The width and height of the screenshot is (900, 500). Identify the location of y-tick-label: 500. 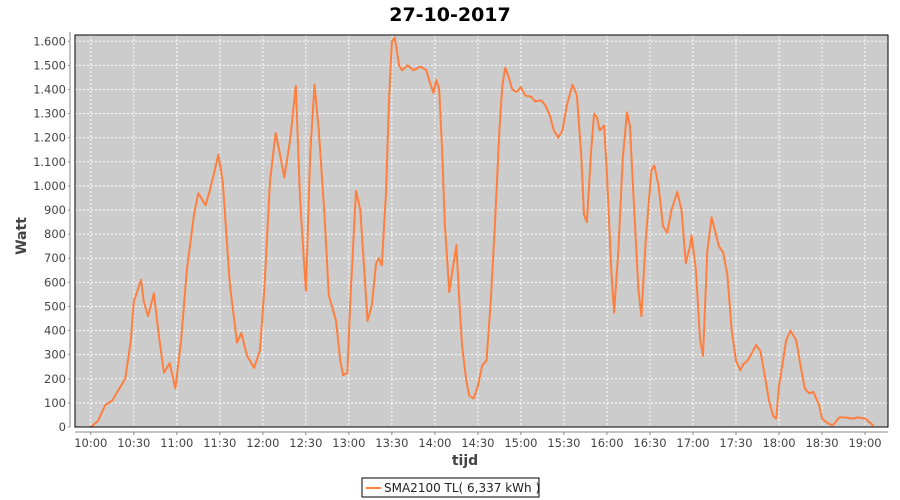
(55, 306).